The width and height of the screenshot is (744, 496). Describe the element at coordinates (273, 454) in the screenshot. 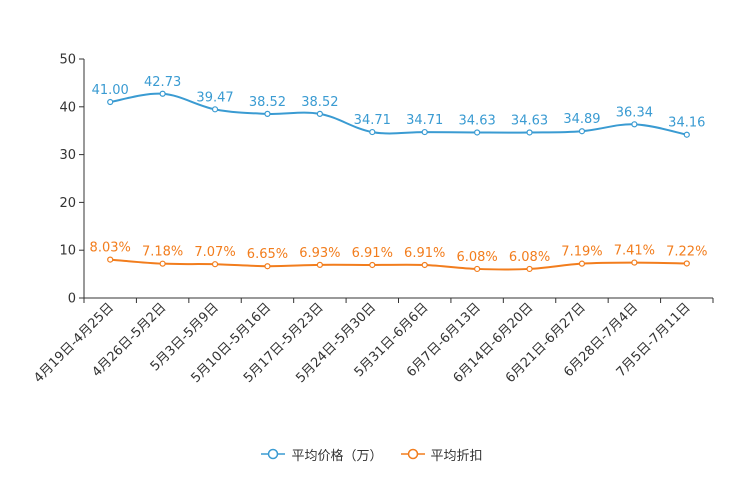

I see `legend-price-marker-icon` at that location.